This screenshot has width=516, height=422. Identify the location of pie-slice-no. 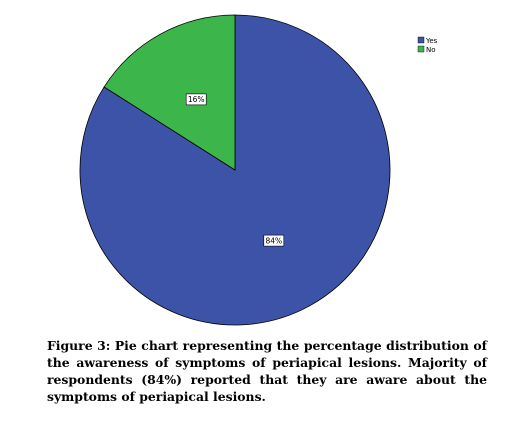
(169, 92).